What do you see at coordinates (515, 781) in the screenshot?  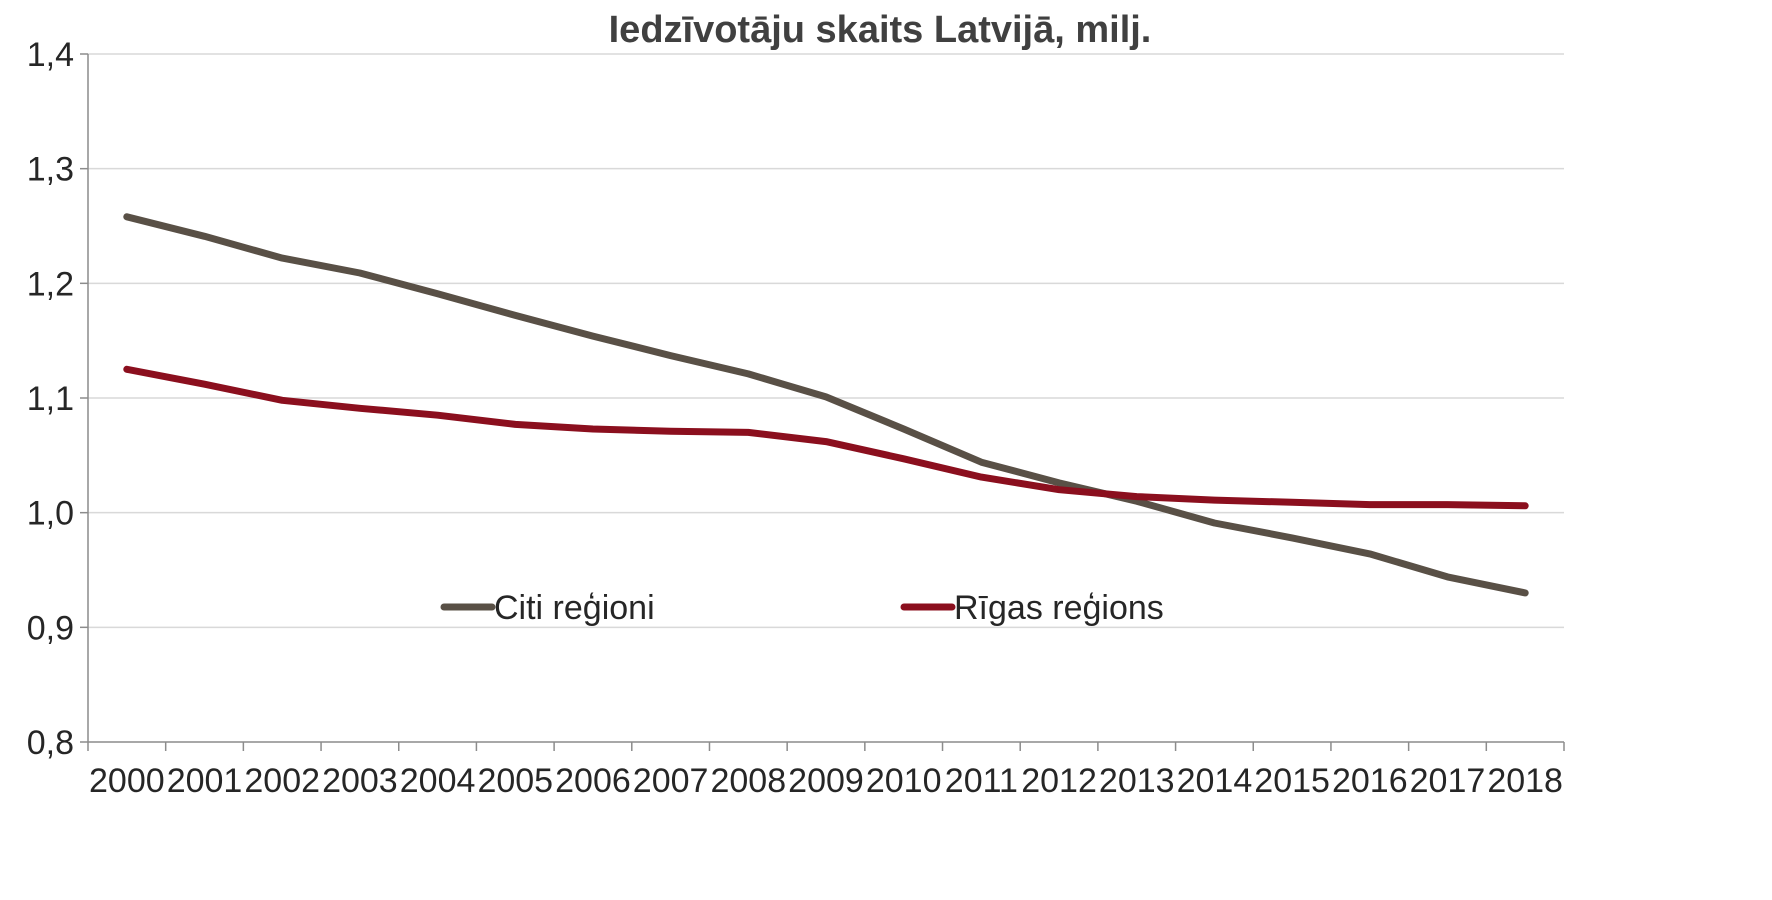 I see `x-tick-label: 2005` at bounding box center [515, 781].